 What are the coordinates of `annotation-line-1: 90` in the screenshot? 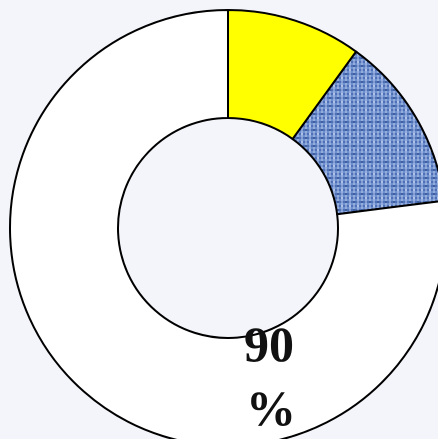 It's located at (269, 344).